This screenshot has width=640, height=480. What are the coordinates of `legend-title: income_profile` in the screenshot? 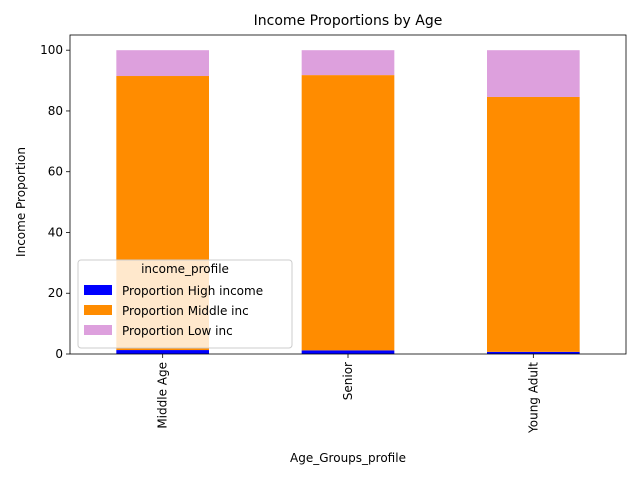 It's located at (185, 269).